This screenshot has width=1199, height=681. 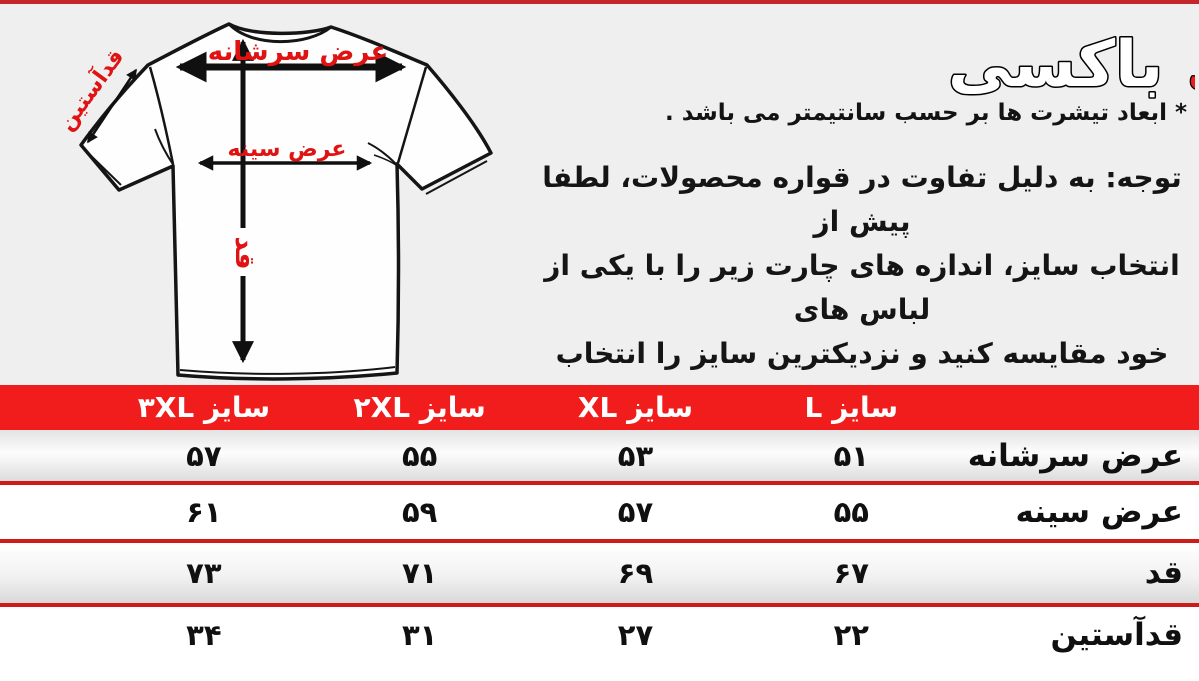 I want to click on header-size-l: سایز L, so click(x=851, y=407).